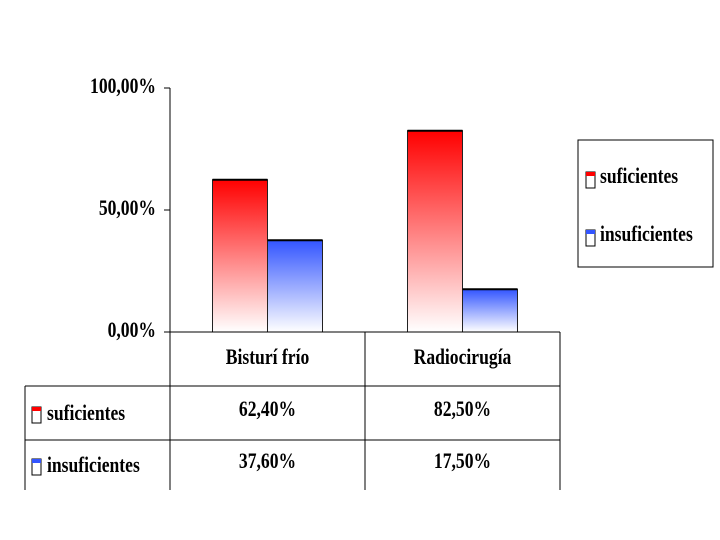 The width and height of the screenshot is (720, 540). Describe the element at coordinates (267, 409) in the screenshot. I see `table-value: 62,40%` at that location.